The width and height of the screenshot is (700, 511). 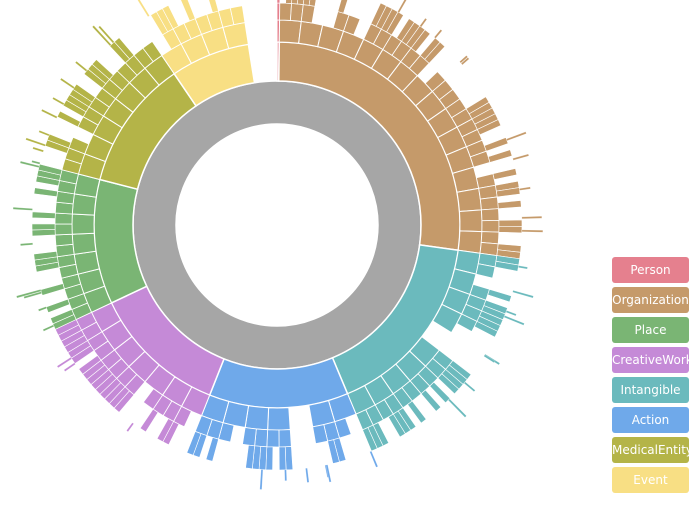 What do you see at coordinates (650, 390) in the screenshot?
I see `legend-item-intangible: Intangible` at bounding box center [650, 390].